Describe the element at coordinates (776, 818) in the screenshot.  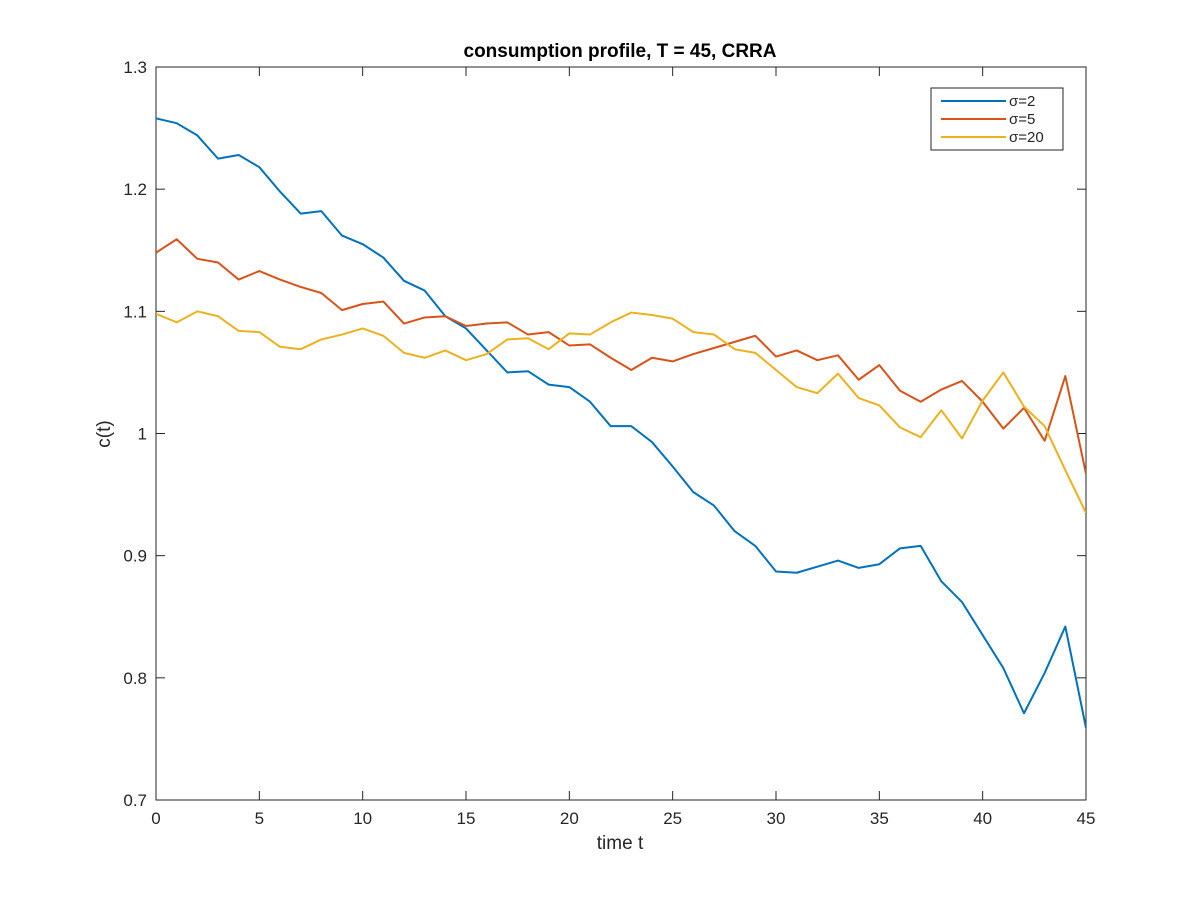
I see `x-tick-label: 30` at that location.